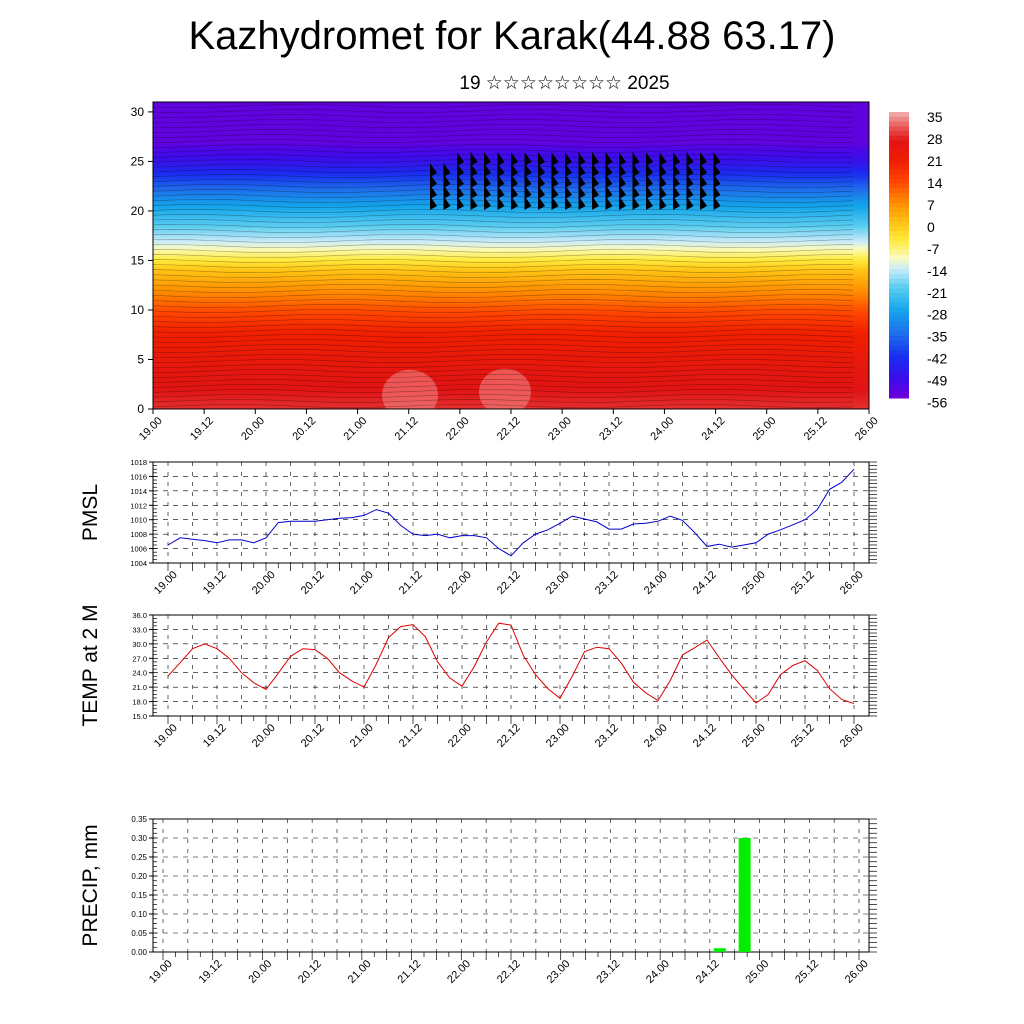  What do you see at coordinates (511, 512) in the screenshot?
I see `pmsl-line` at bounding box center [511, 512].